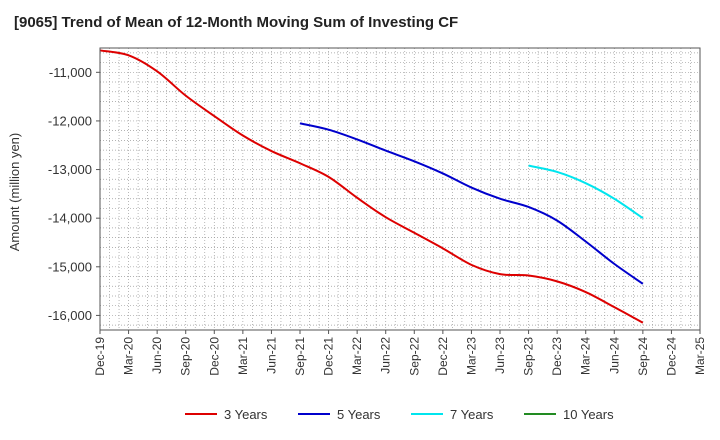 The width and height of the screenshot is (720, 440). Describe the element at coordinates (586, 356) in the screenshot. I see `x-tick-label: Mar-24` at that location.